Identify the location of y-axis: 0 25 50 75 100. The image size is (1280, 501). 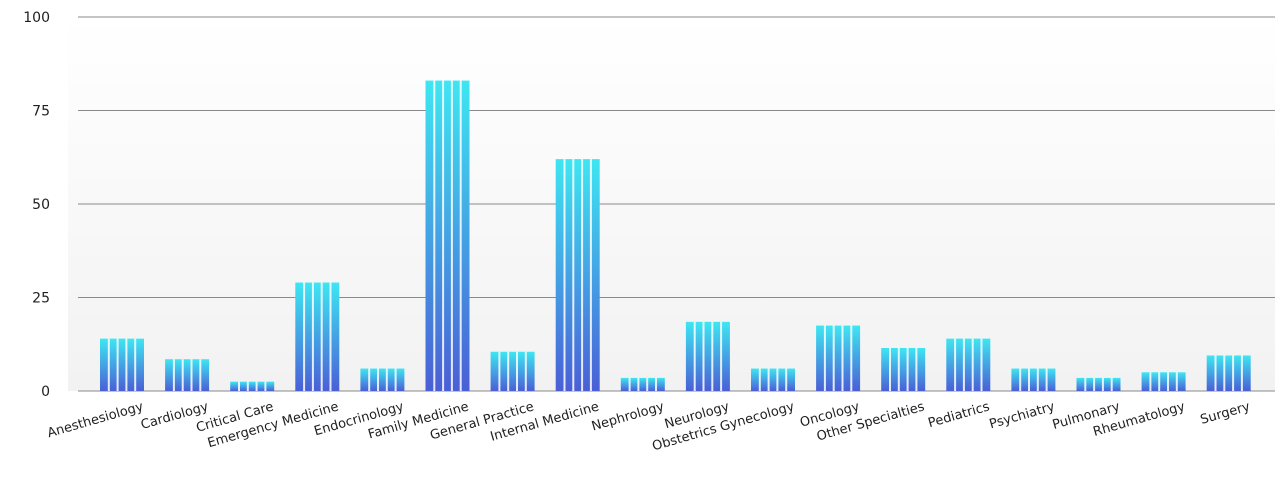
(36, 205).